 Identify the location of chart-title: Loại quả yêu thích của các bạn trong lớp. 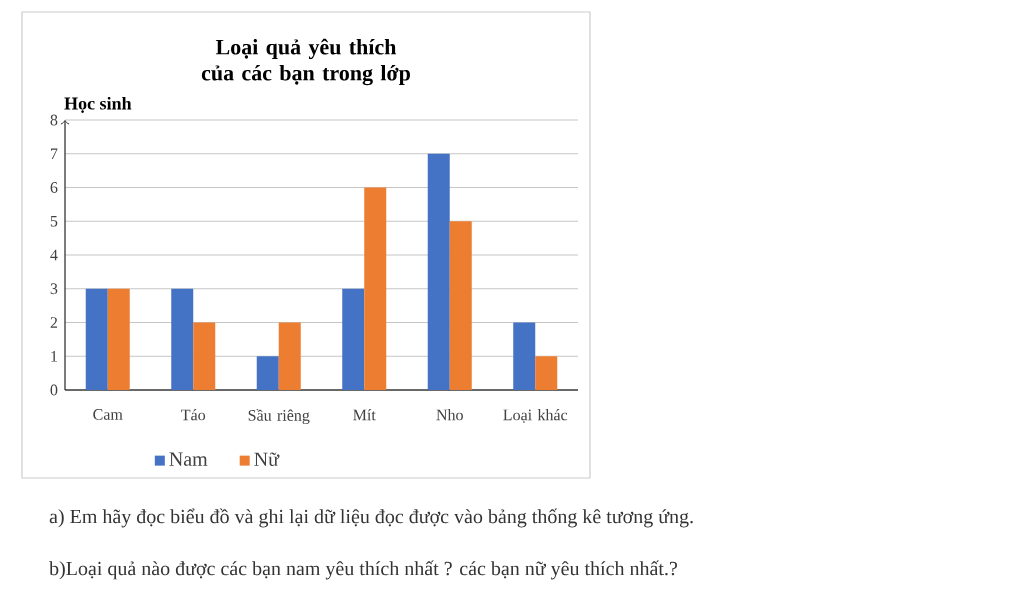
(305, 62).